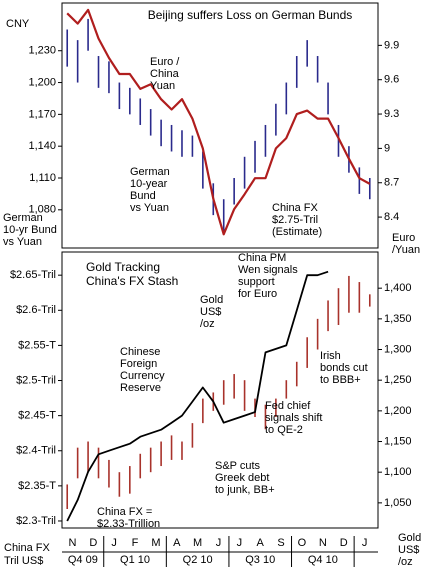  Describe the element at coordinates (138, 364) in the screenshot. I see `annotation: Foreign` at that location.